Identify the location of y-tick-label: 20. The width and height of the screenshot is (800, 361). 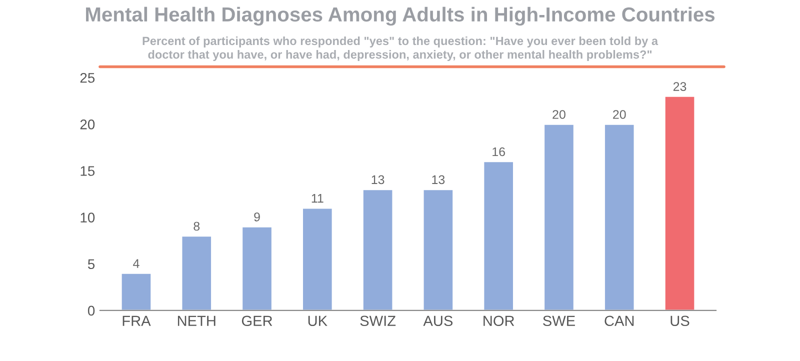
(87, 125).